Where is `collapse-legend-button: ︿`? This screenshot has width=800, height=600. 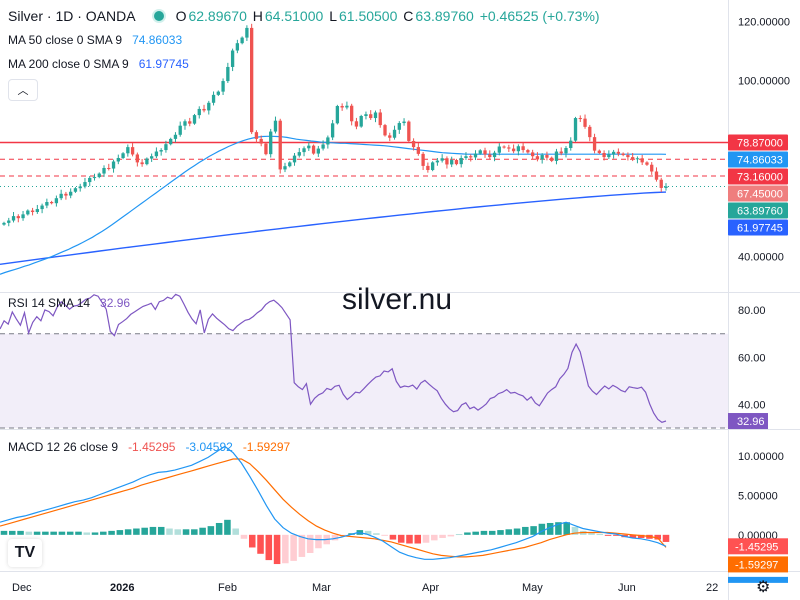 collapse-legend-button: ︿ is located at coordinates (23, 90).